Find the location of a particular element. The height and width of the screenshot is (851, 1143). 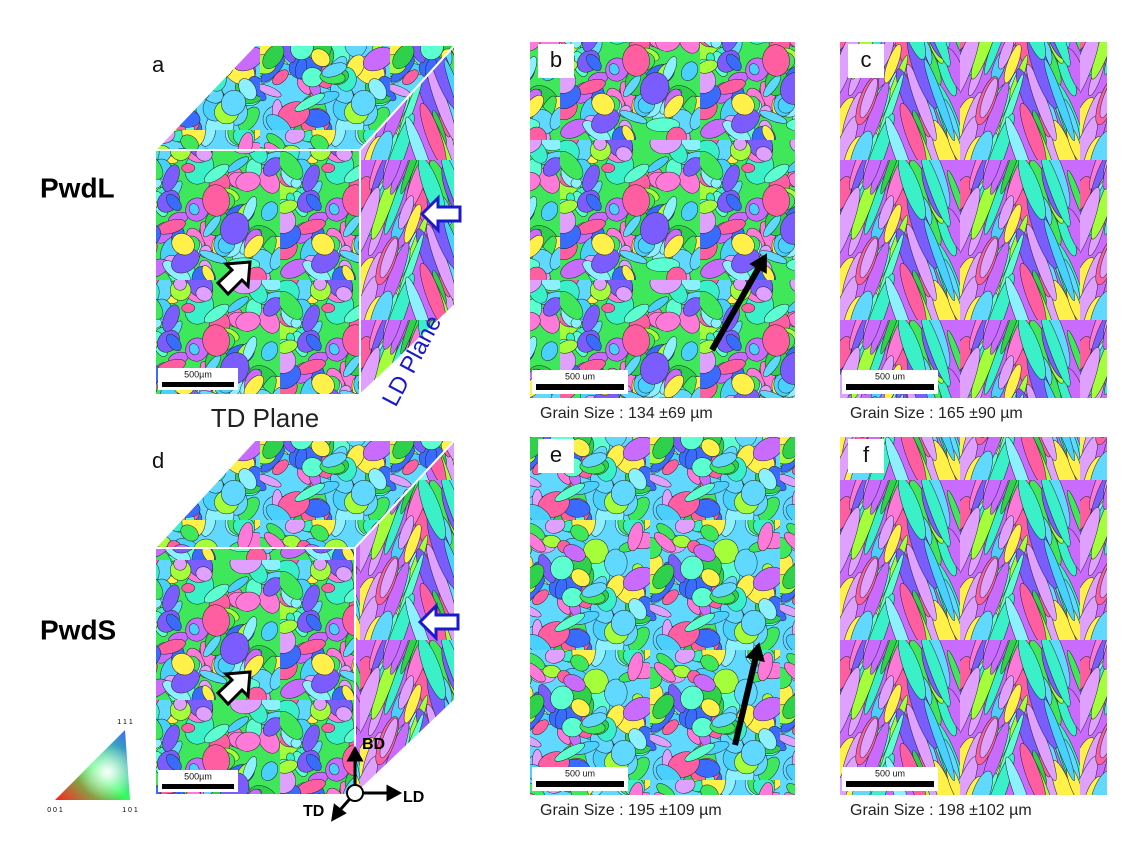

ipf-label: 1 0 1 is located at coordinates (130, 810).